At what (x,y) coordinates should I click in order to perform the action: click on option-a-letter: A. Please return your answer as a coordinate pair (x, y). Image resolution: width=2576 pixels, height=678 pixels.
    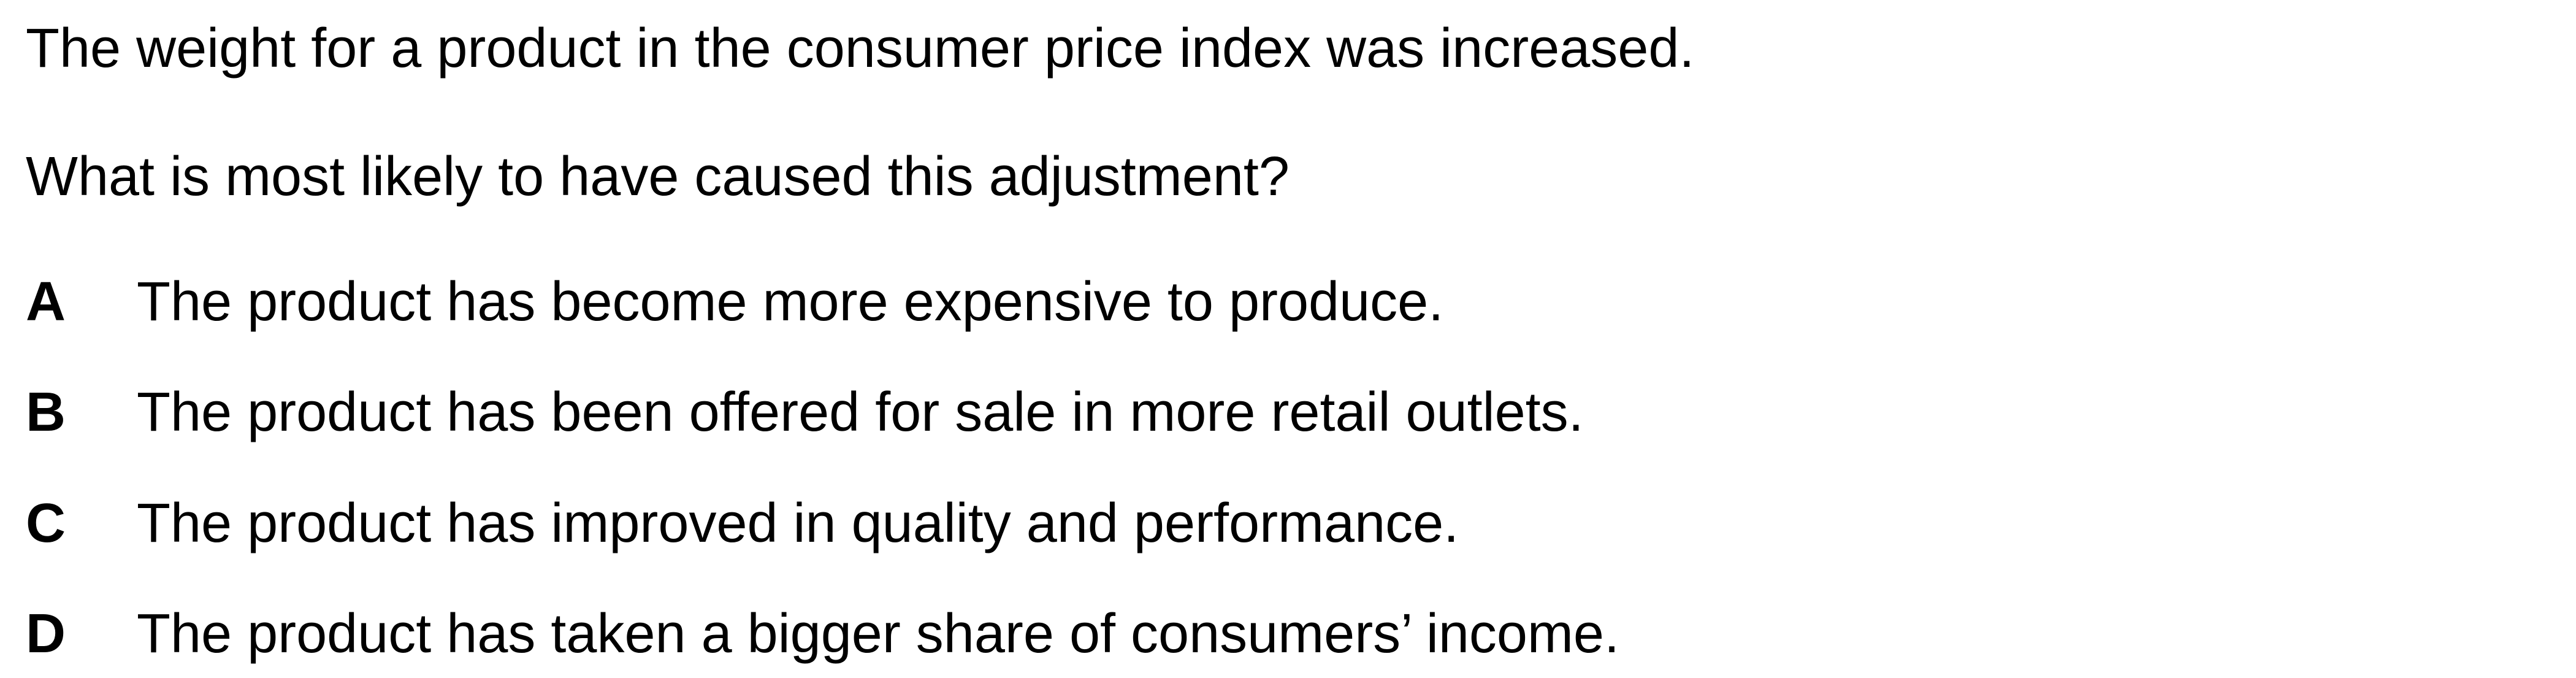
    Looking at the image, I should click on (46, 302).